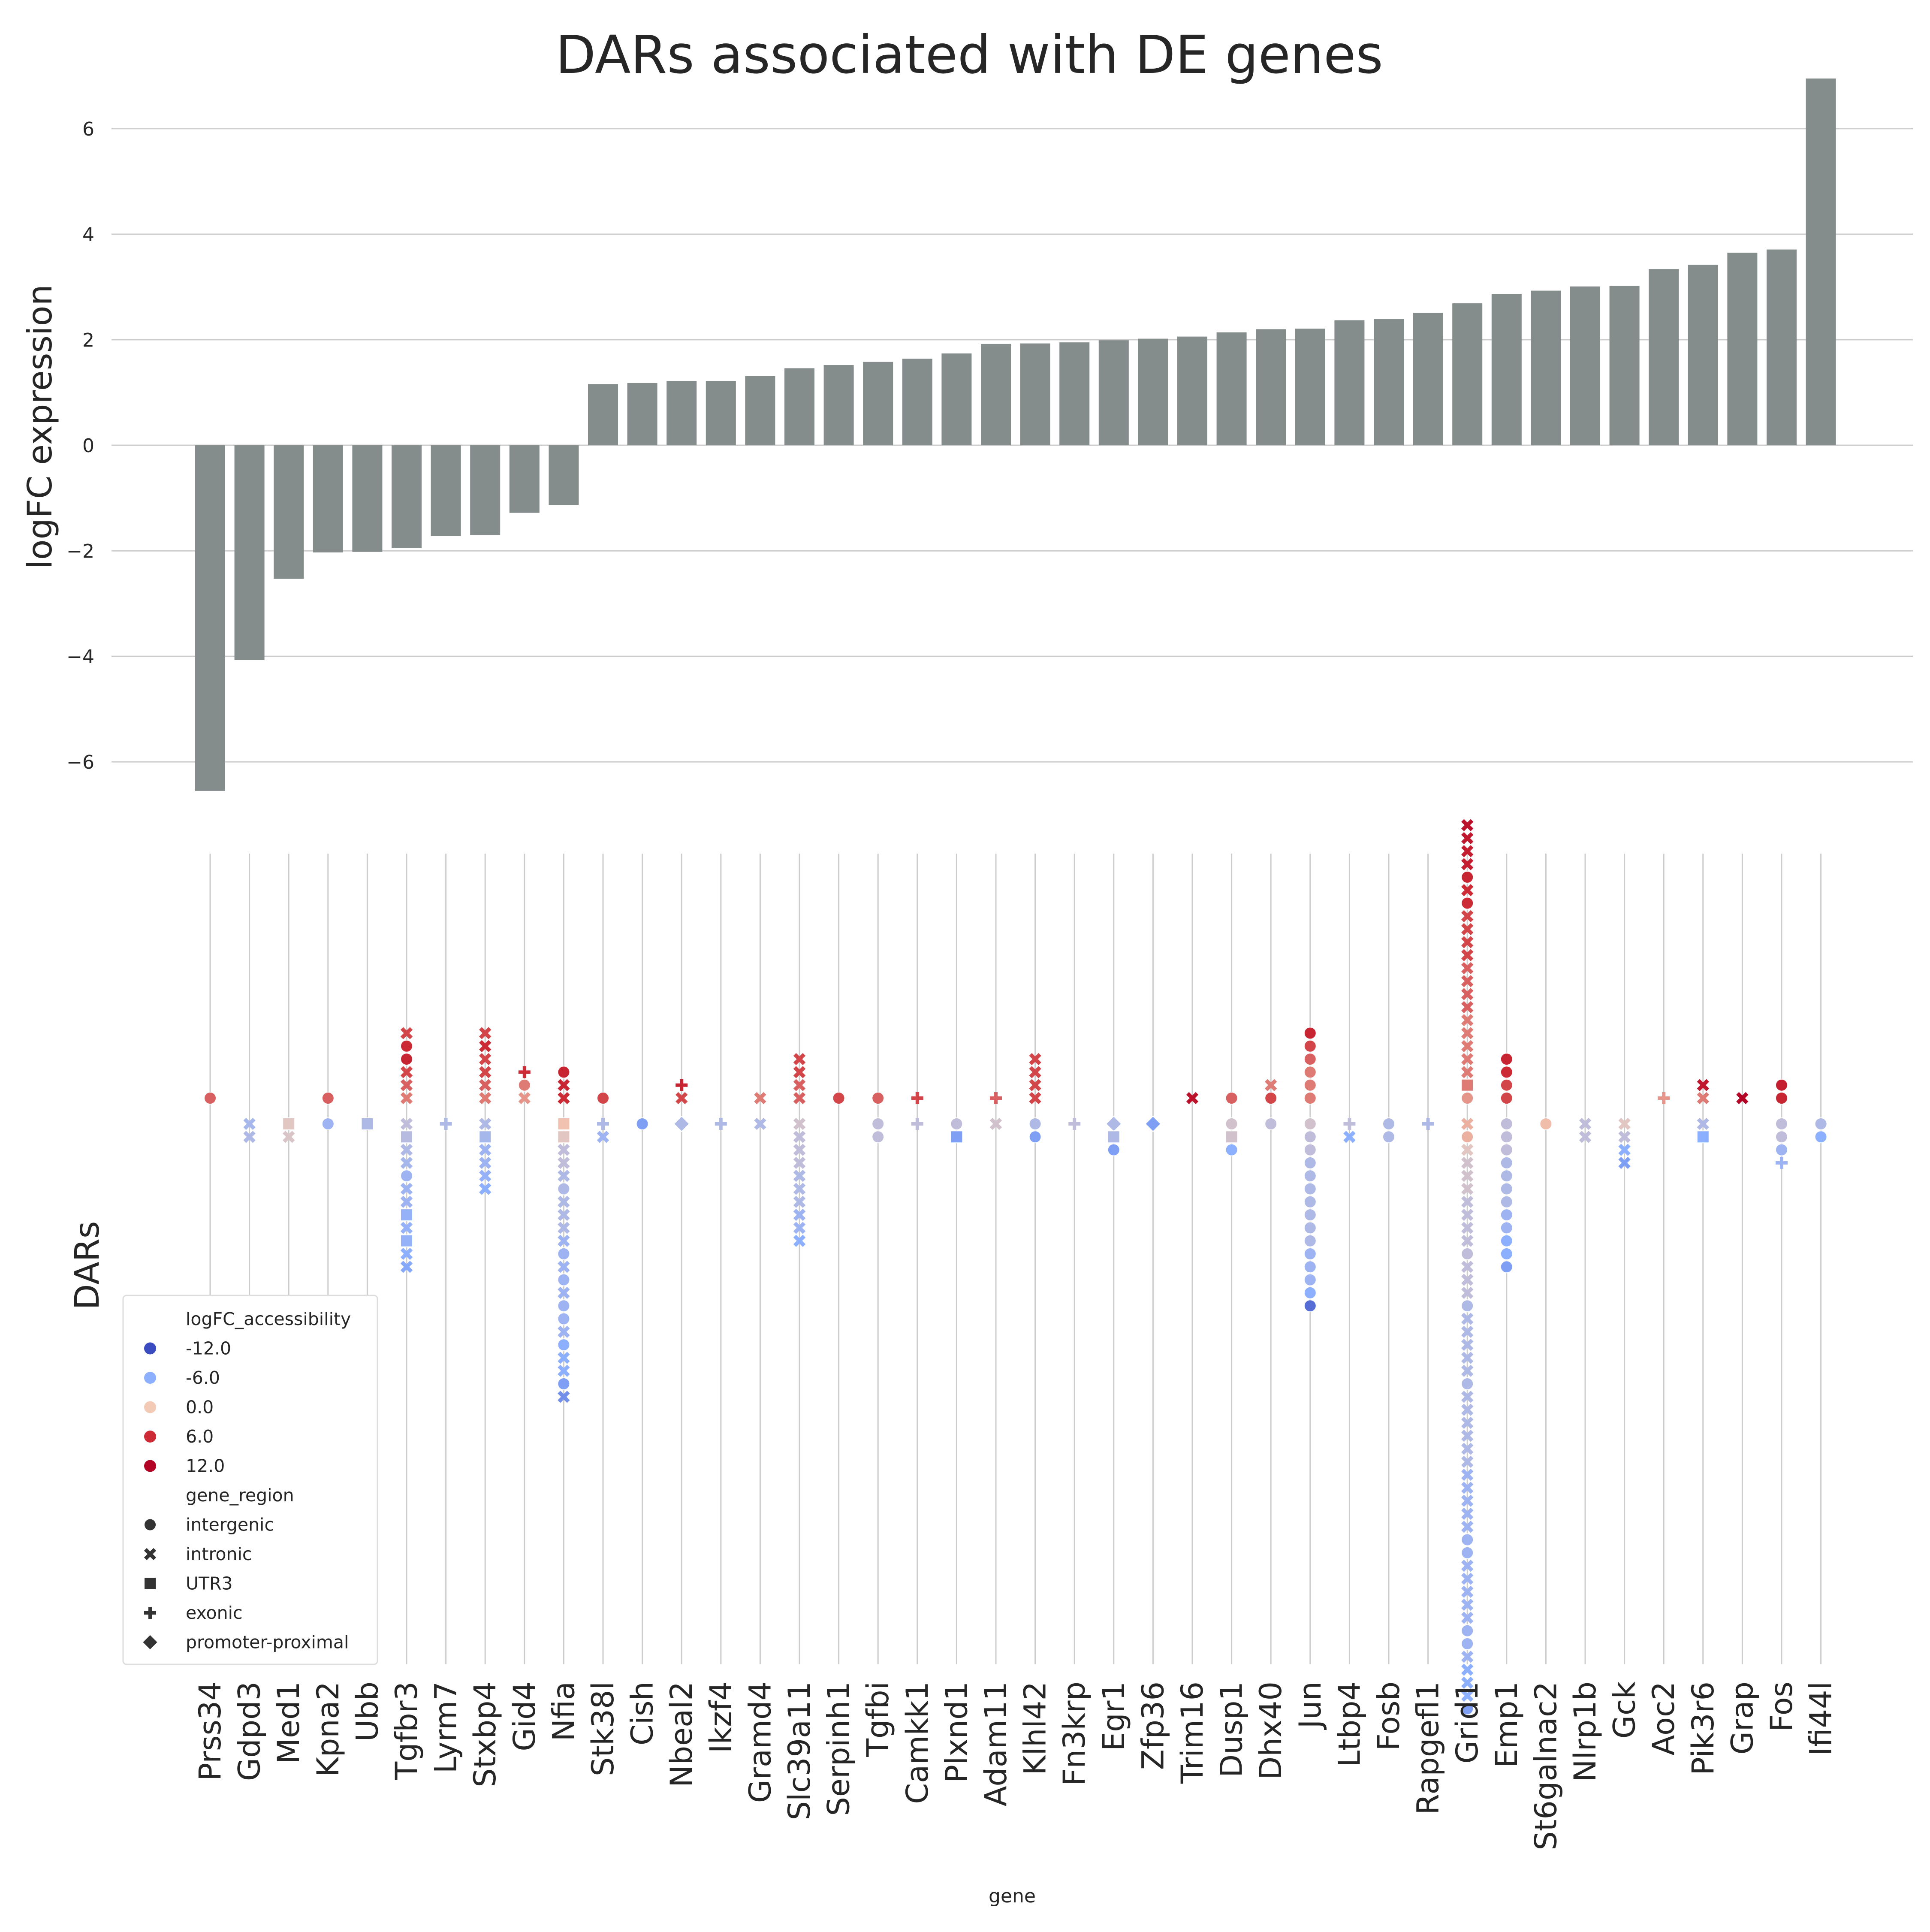 This screenshot has width=1930, height=1932. What do you see at coordinates (603, 1124) in the screenshot?
I see `dar-point-Stk38l` at bounding box center [603, 1124].